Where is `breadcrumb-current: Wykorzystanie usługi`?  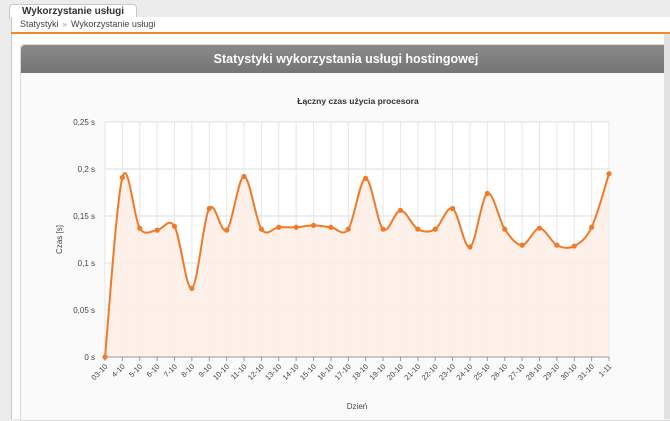
breadcrumb-current: Wykorzystanie usługi is located at coordinates (113, 24).